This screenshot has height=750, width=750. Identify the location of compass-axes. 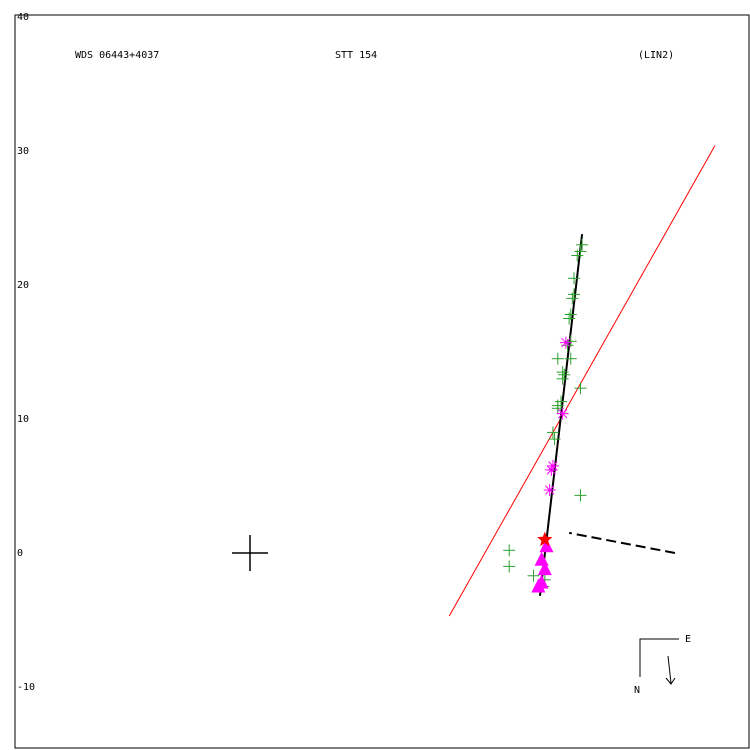
(659, 657).